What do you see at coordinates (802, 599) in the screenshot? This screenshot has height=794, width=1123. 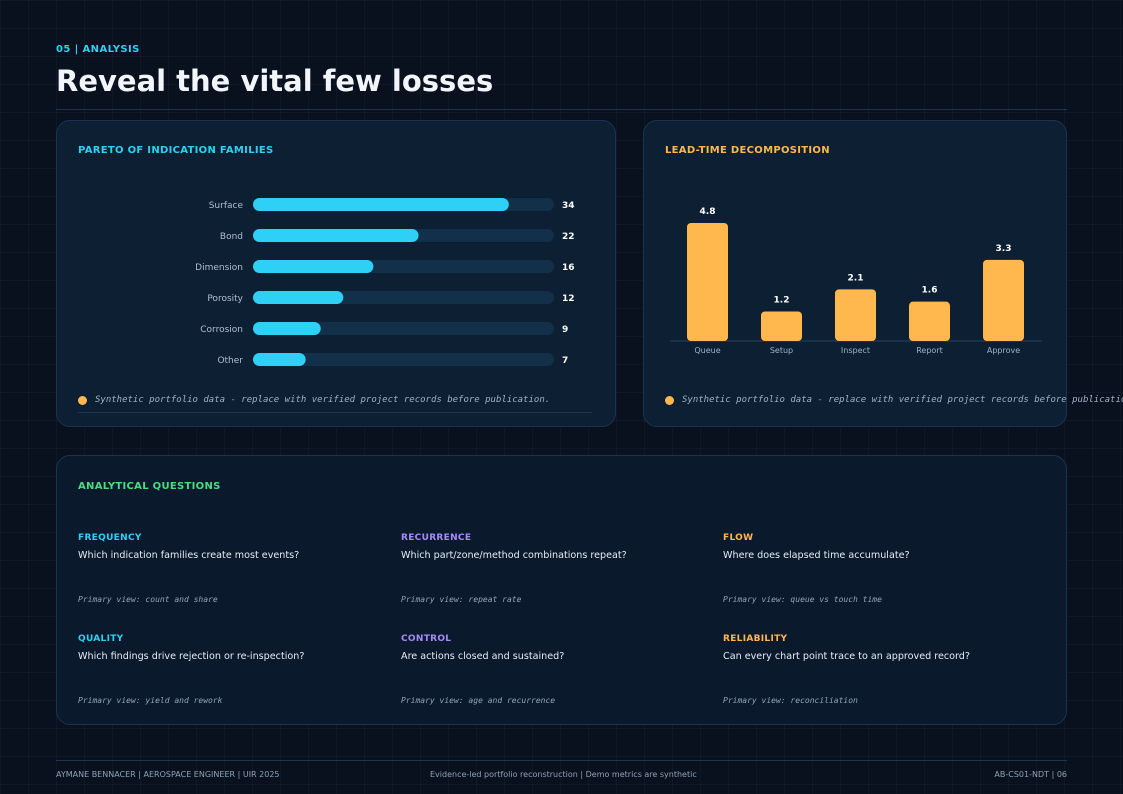 I see `question-view: Primary view: queue vs touch time` at bounding box center [802, 599].